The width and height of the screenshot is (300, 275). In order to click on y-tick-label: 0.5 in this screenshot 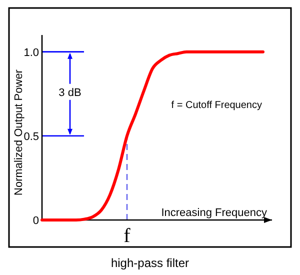, I will do `click(31, 136)`.